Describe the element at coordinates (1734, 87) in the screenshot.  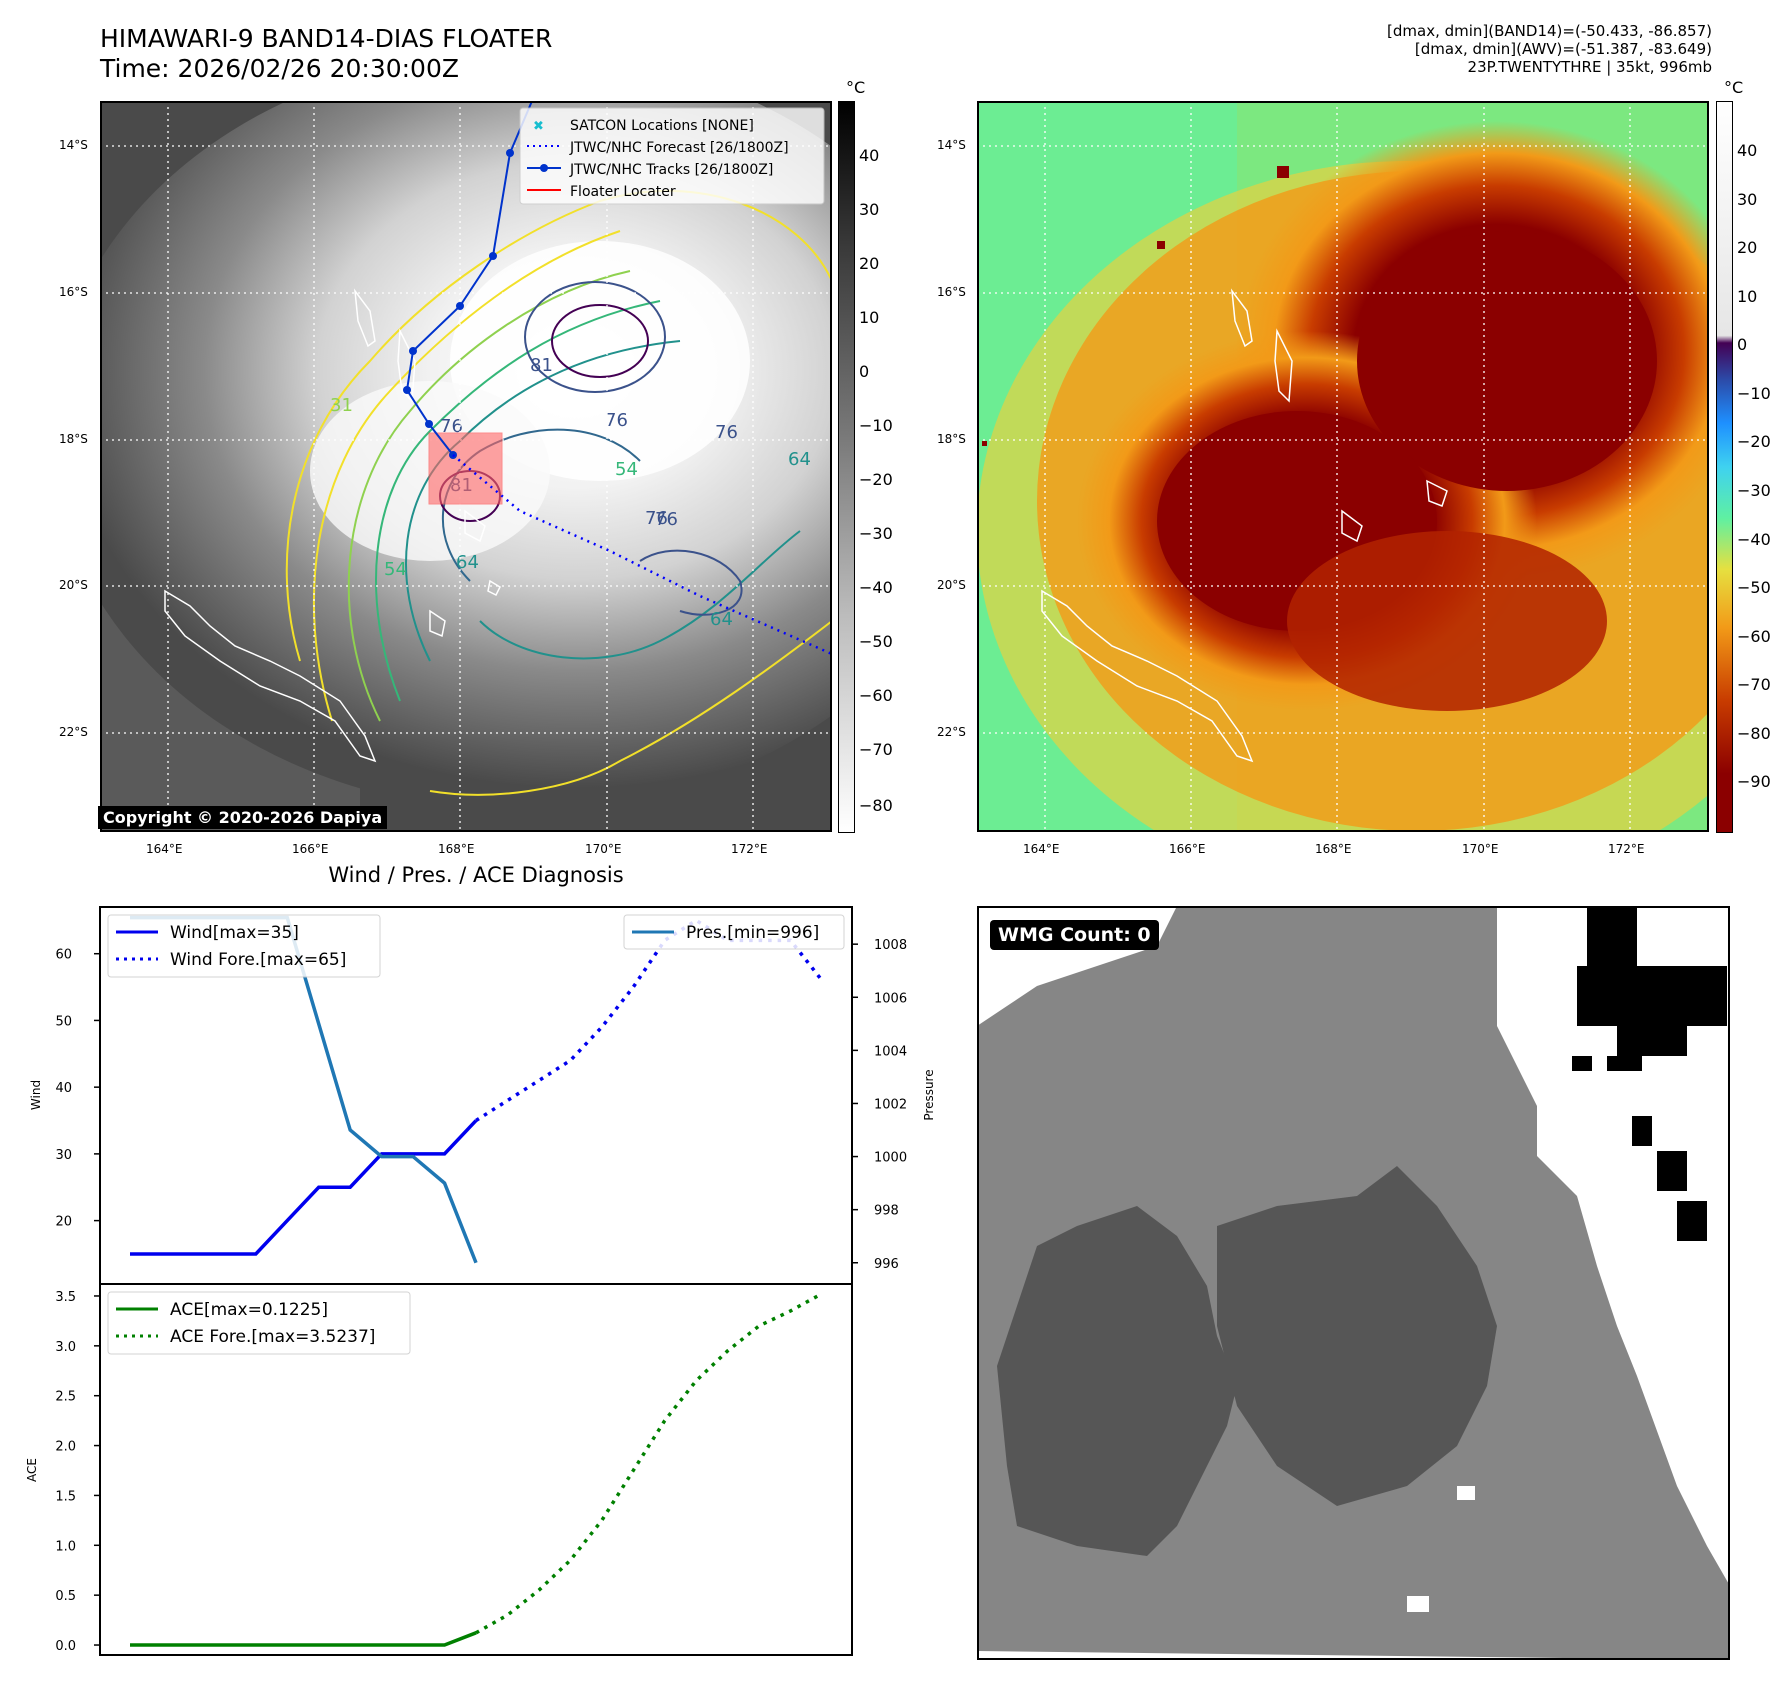
I see `awv-colorbar-unit: °C` at that location.